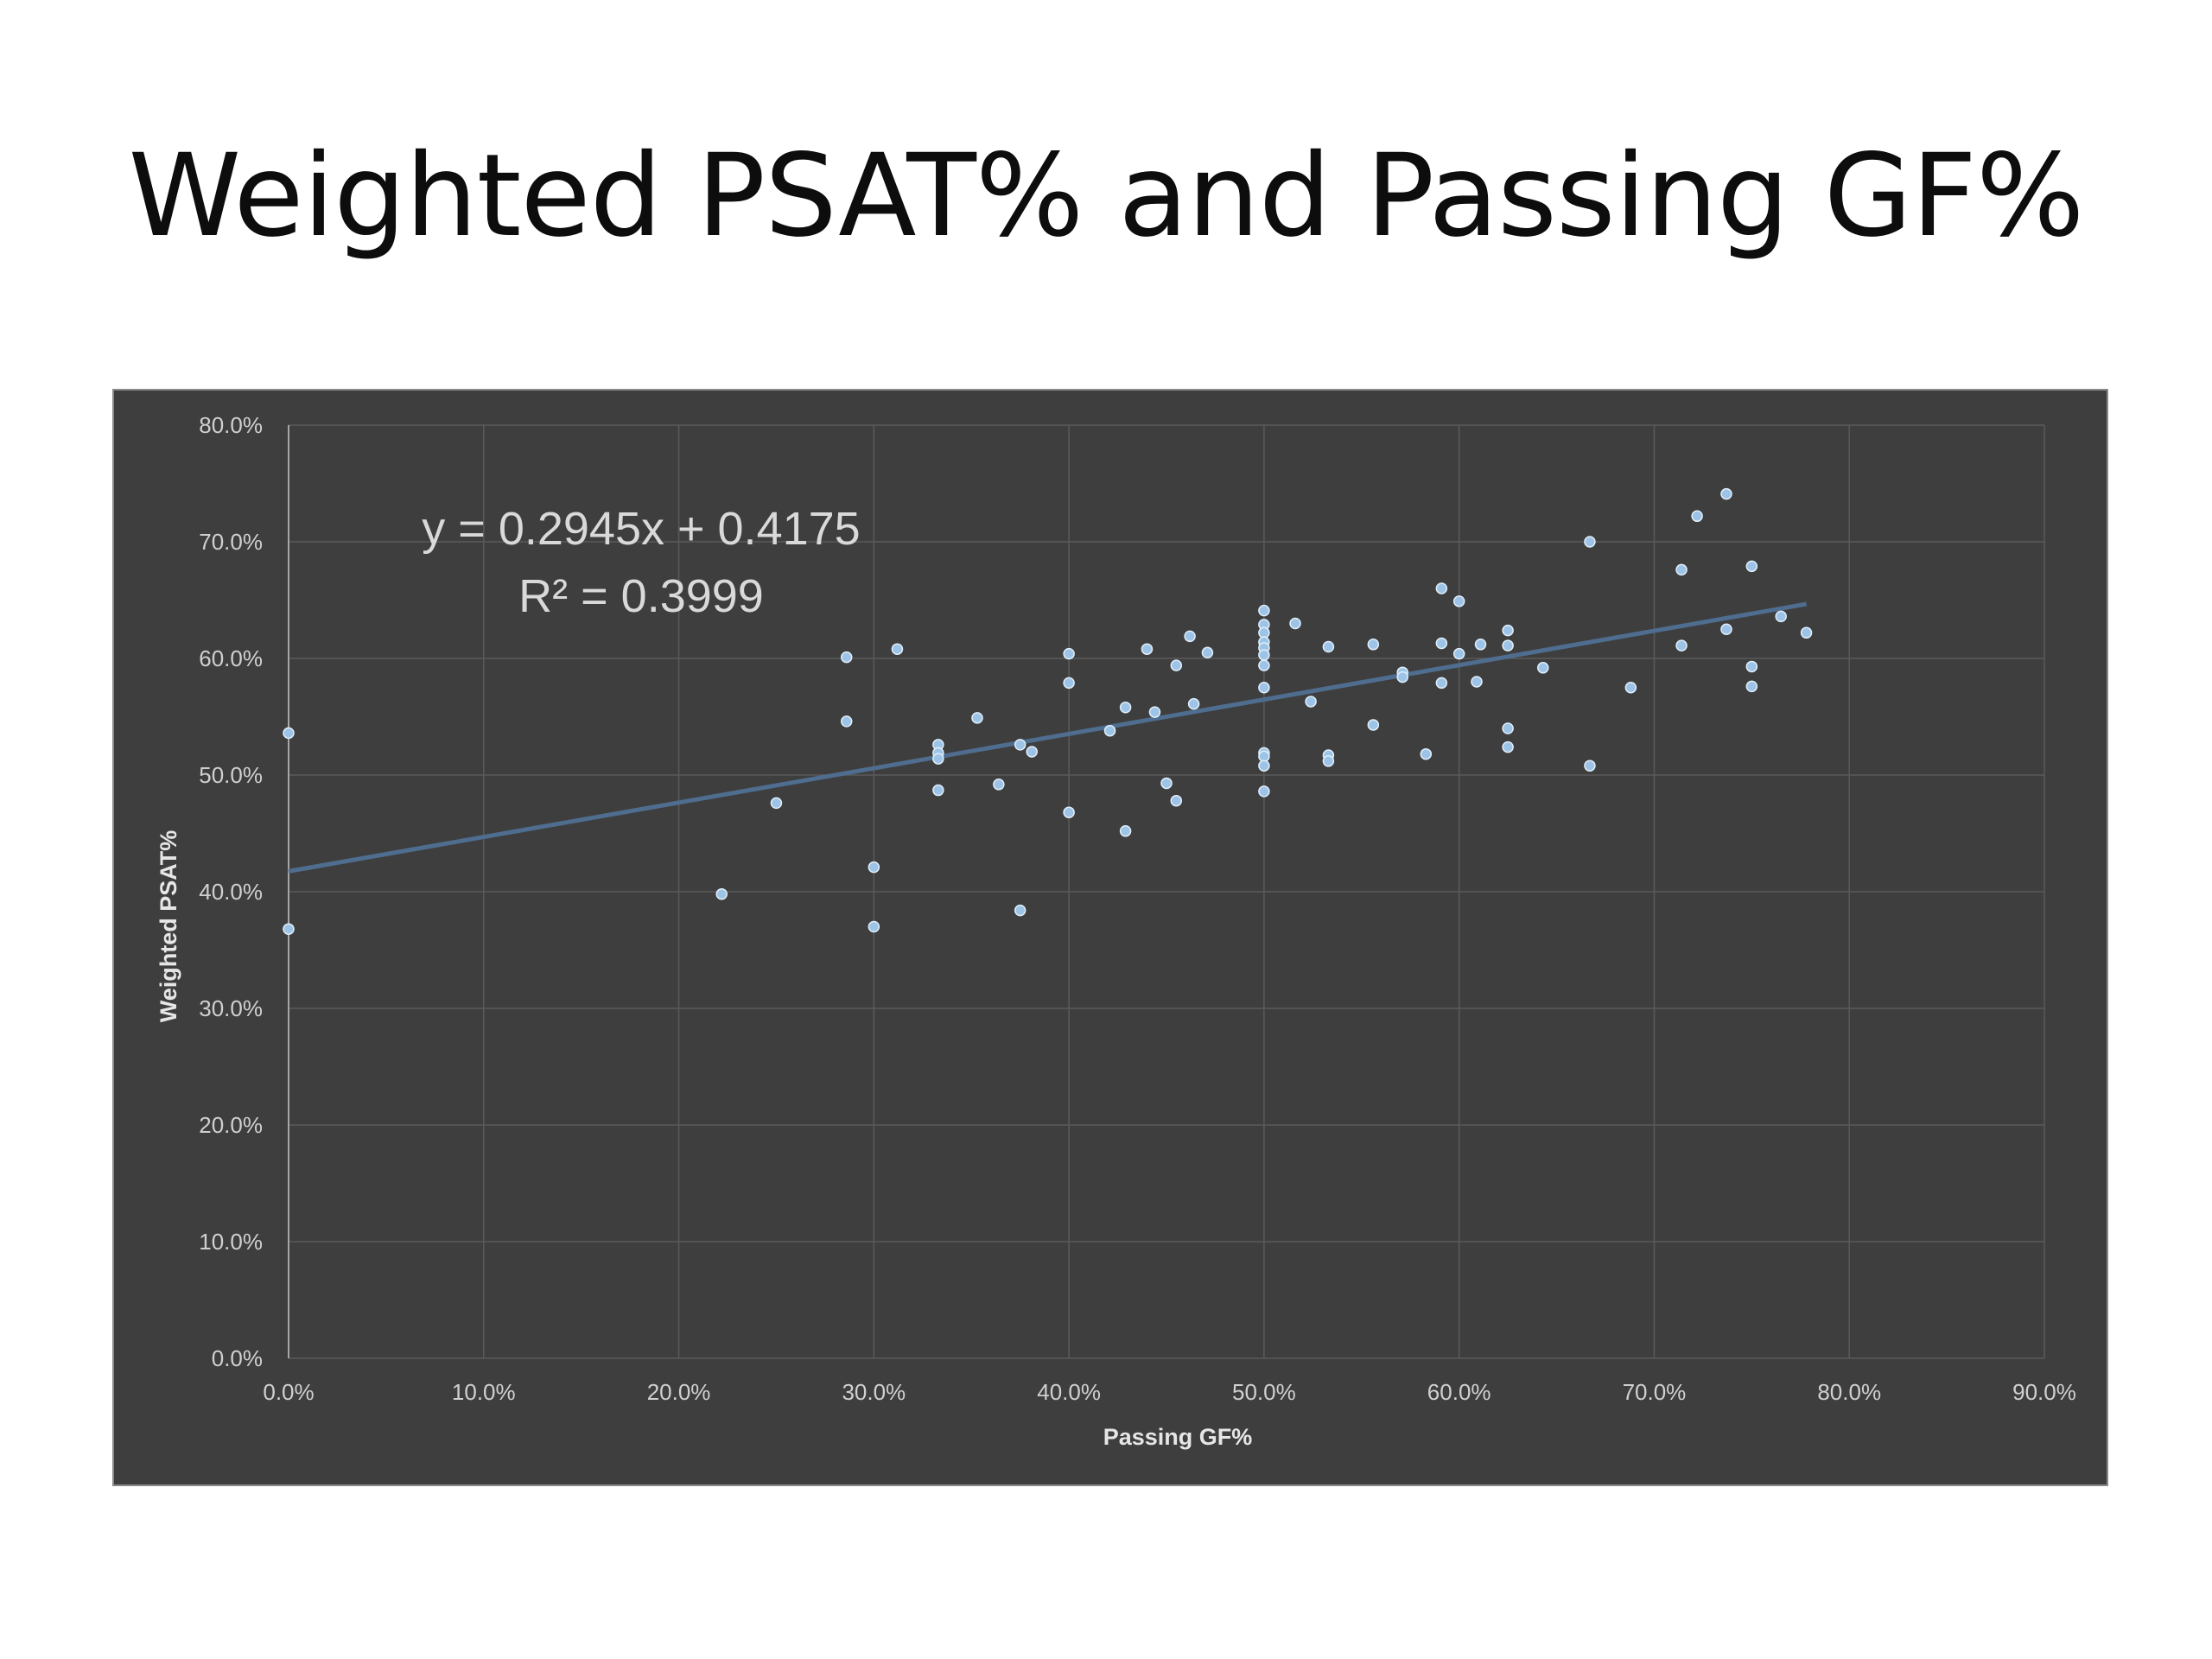 The height and width of the screenshot is (1659, 2212). Describe the element at coordinates (641, 529) in the screenshot. I see `trendline-equation: y = 0.2945x + 0.4175` at that location.